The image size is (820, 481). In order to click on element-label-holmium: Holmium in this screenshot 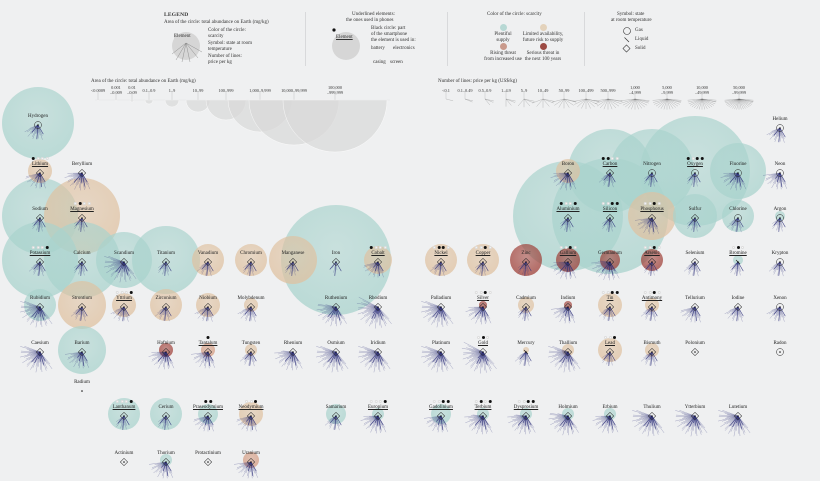, I will do `click(568, 407)`.